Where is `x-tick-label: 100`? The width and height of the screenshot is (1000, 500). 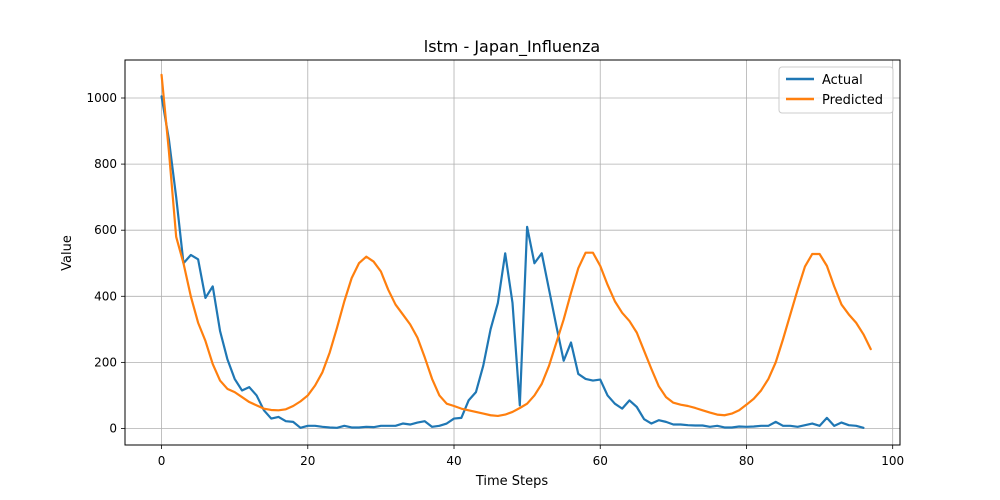
x-tick-label: 100 is located at coordinates (892, 461).